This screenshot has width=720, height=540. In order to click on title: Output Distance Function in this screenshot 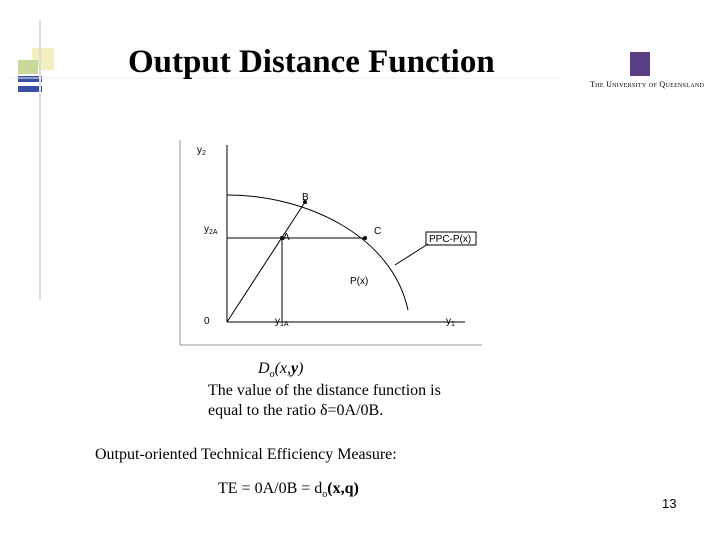, I will do `click(311, 62)`.